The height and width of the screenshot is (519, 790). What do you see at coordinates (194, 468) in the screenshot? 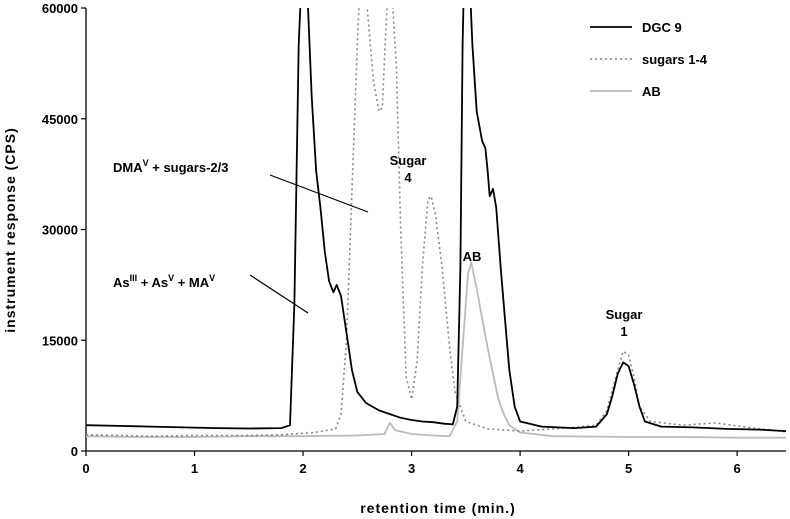
I see `x-tick-label: 1` at bounding box center [194, 468].